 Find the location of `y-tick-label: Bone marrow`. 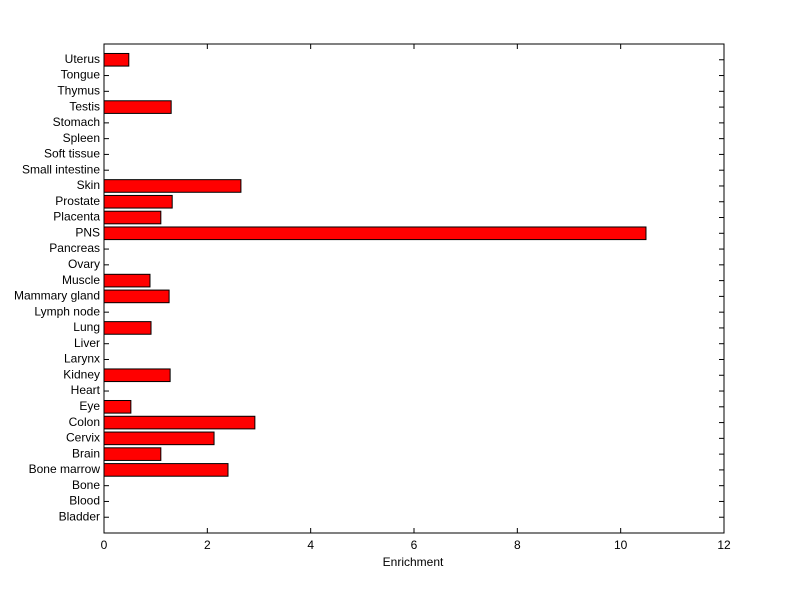

y-tick-label: Bone marrow is located at coordinates (65, 469).